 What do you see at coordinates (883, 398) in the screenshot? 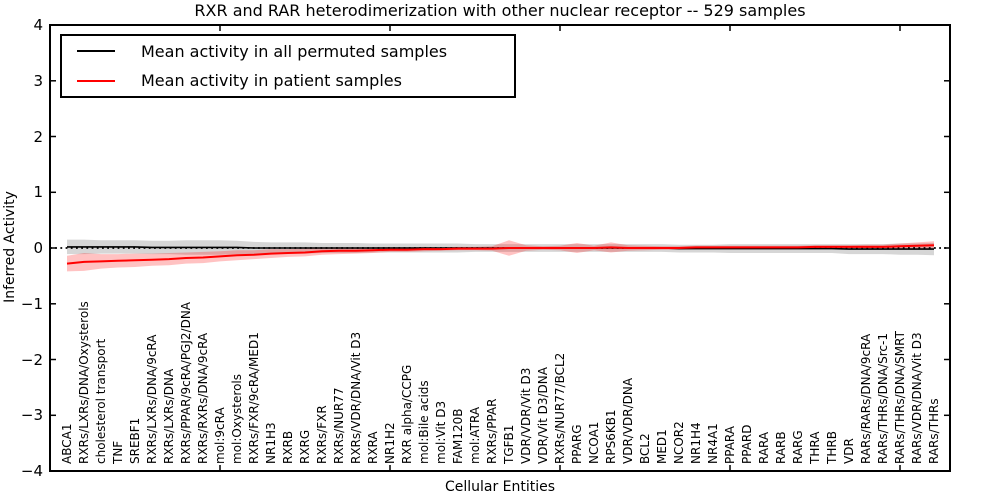
I see `x-tick-label: RARs/THRs/DNA/Src-1` at bounding box center [883, 398].